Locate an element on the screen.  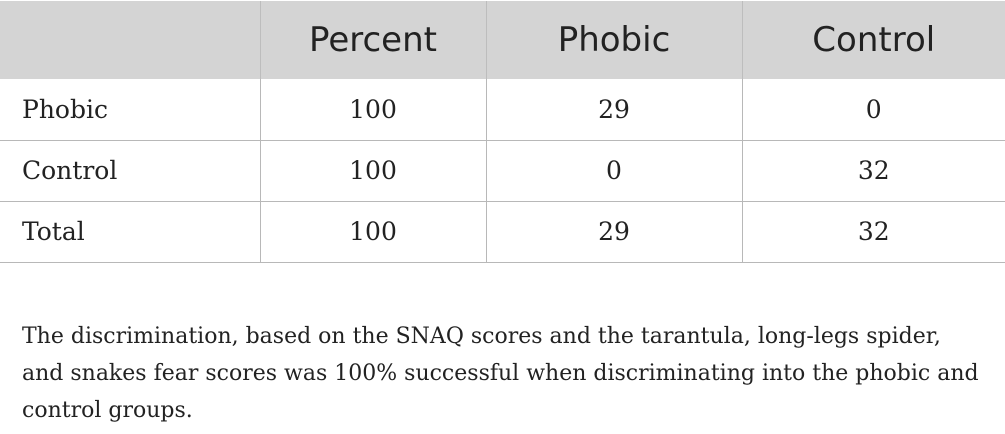
table-row: Control 100 0 32 is located at coordinates (502, 170).